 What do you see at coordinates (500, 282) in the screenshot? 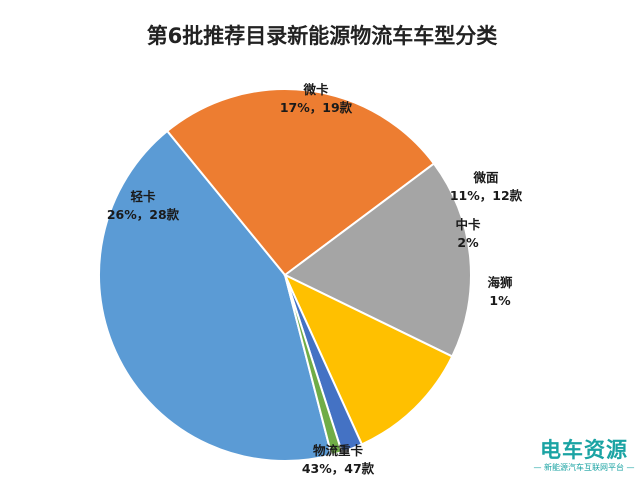
I see `slice-name-label: 海狮` at bounding box center [500, 282].